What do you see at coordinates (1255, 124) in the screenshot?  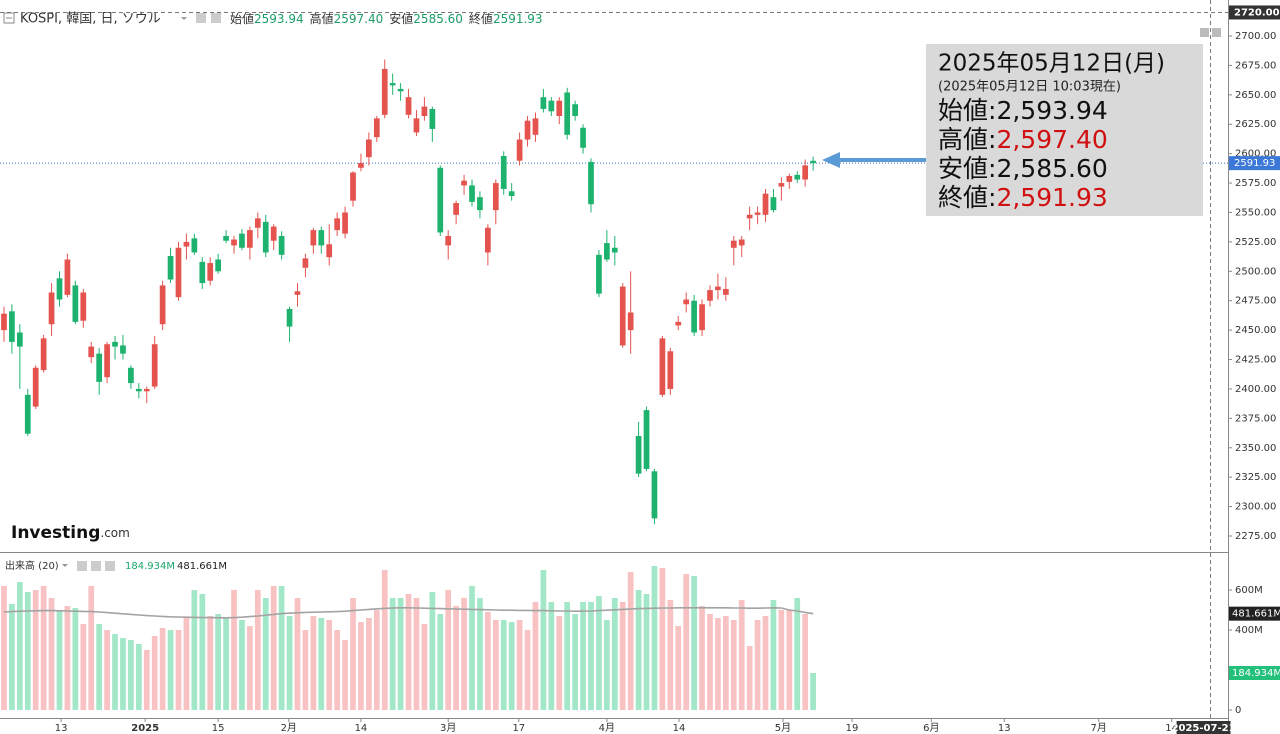 I see `y-tick-label: 2625.00` at bounding box center [1255, 124].